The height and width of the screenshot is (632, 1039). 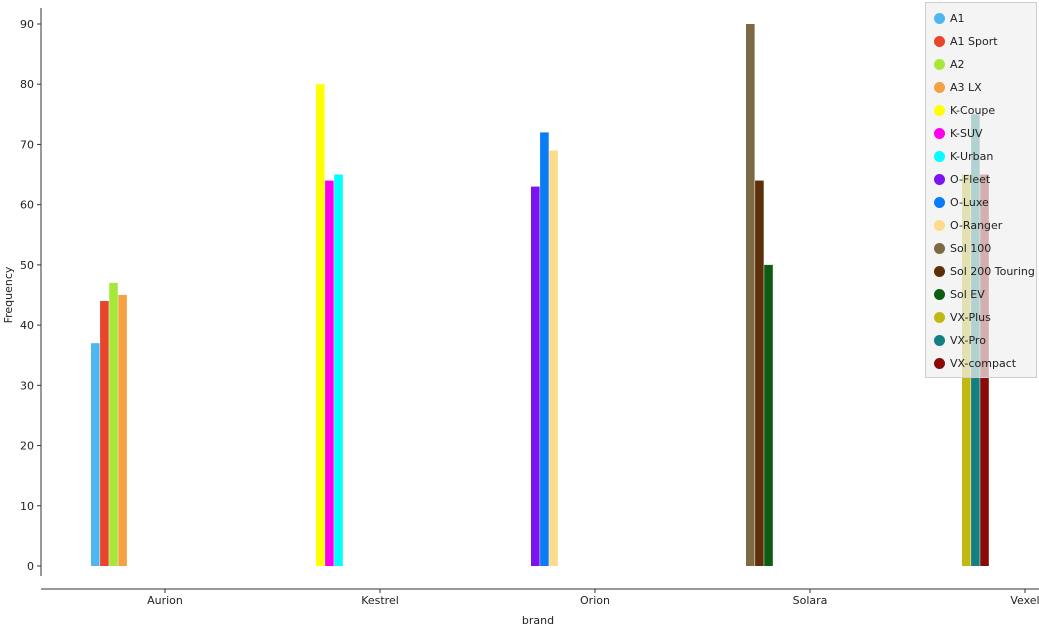 What do you see at coordinates (1024, 600) in the screenshot?
I see `x-tick-label: Vexel` at bounding box center [1024, 600].